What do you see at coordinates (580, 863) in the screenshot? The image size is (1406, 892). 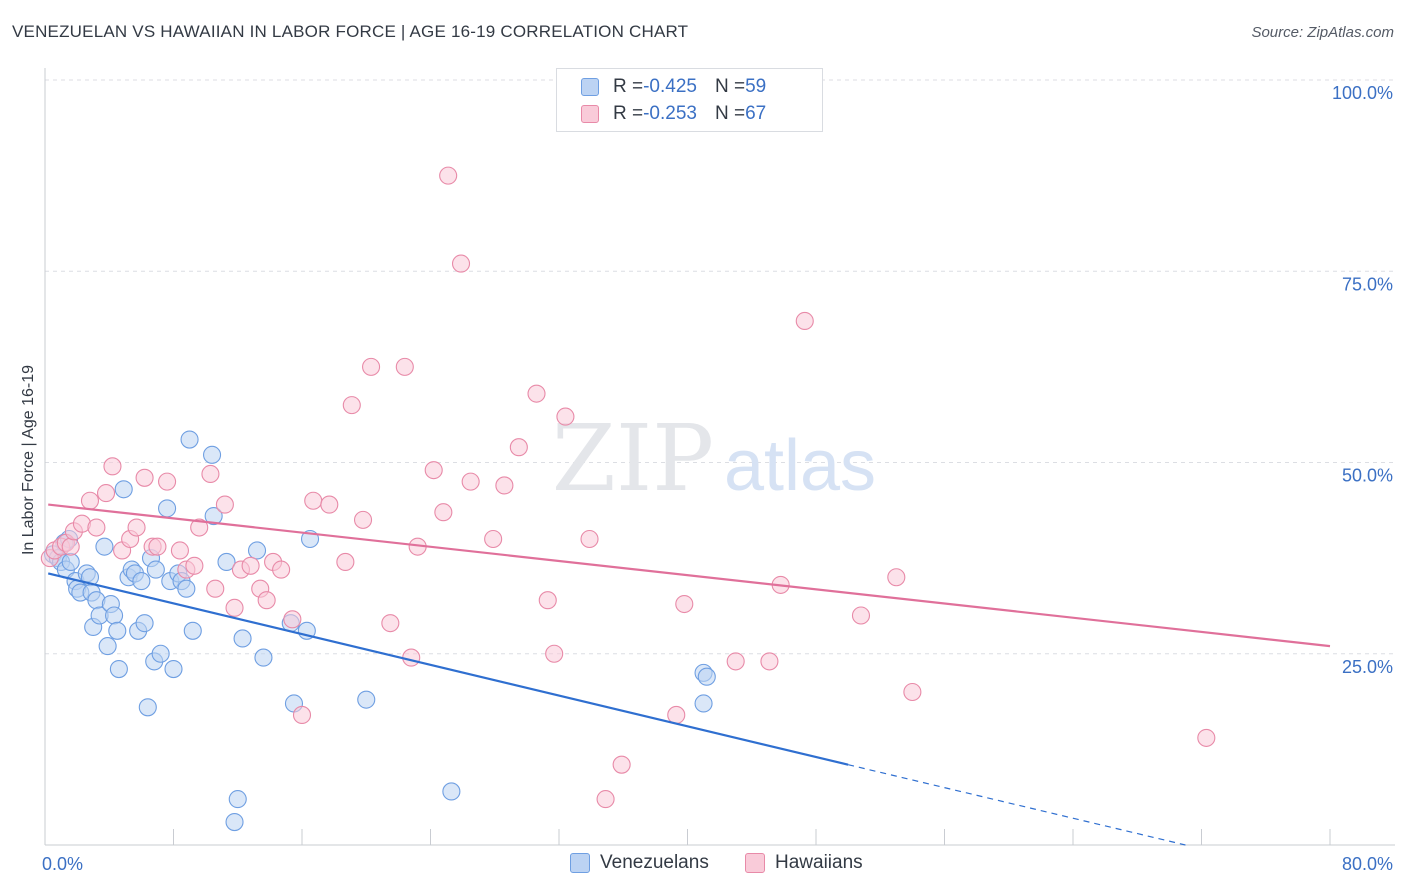 I see `bottom-venezuelans-swatch` at bounding box center [580, 863].